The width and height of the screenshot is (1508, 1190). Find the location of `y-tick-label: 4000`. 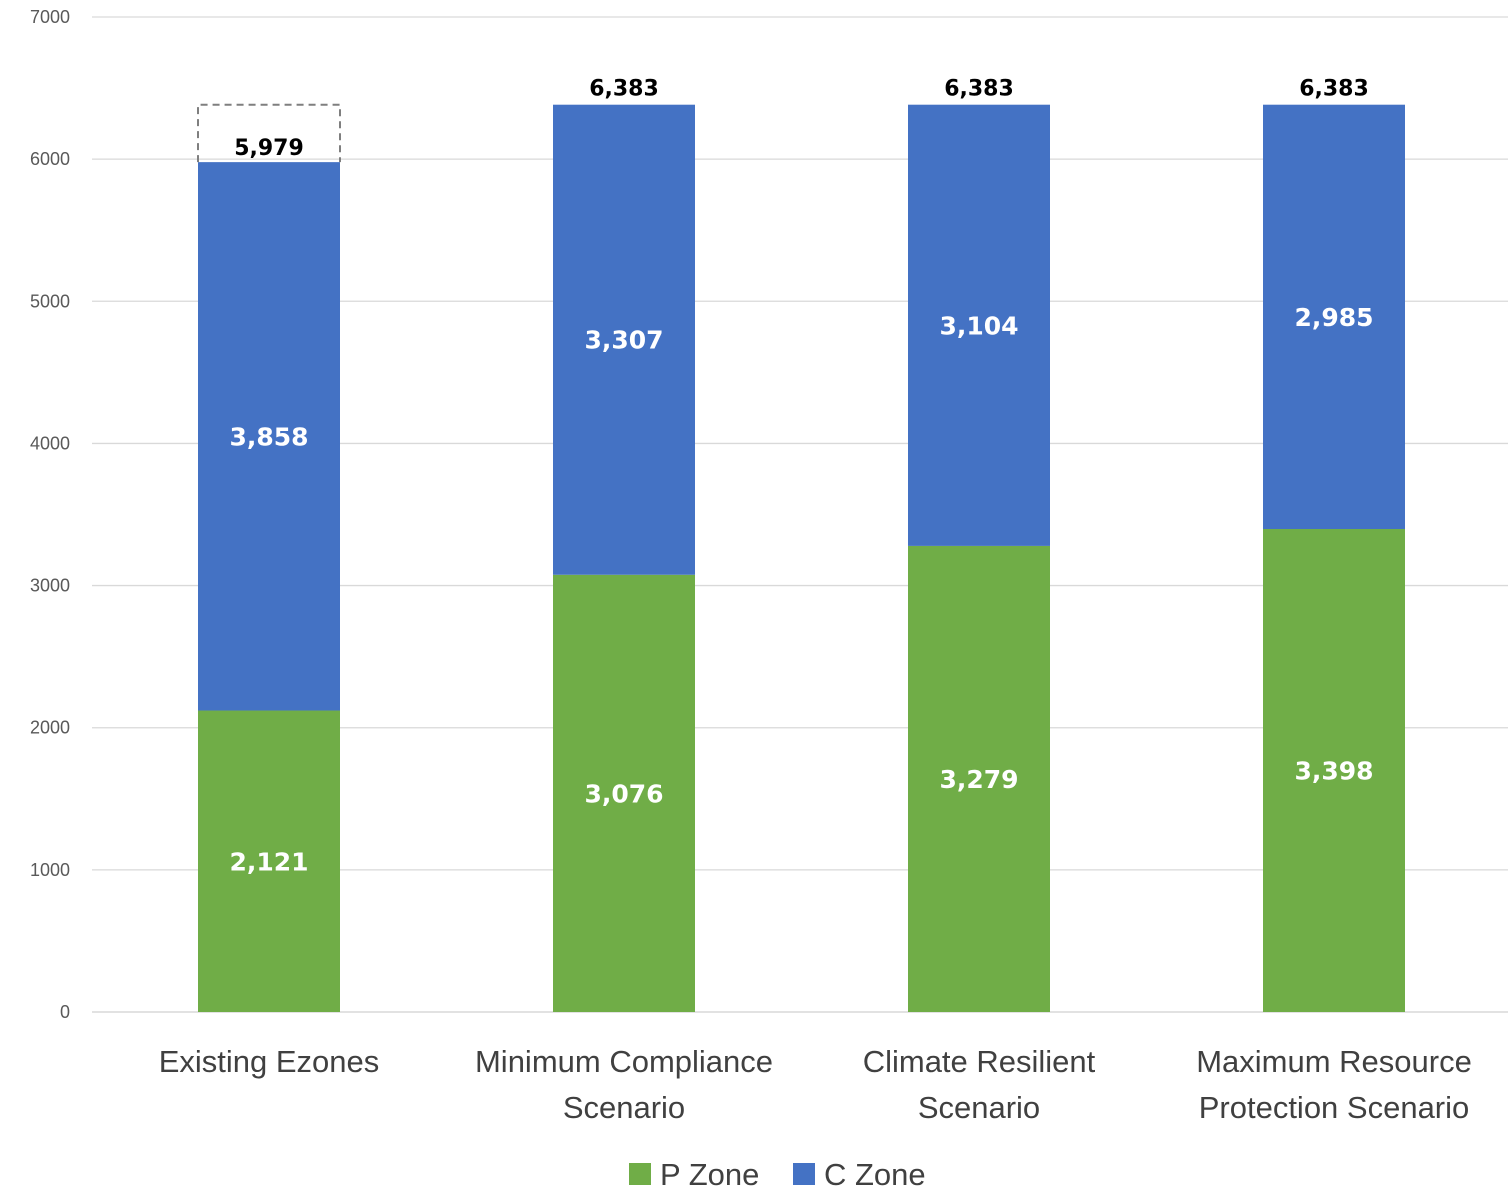

y-tick-label: 4000 is located at coordinates (50, 443).